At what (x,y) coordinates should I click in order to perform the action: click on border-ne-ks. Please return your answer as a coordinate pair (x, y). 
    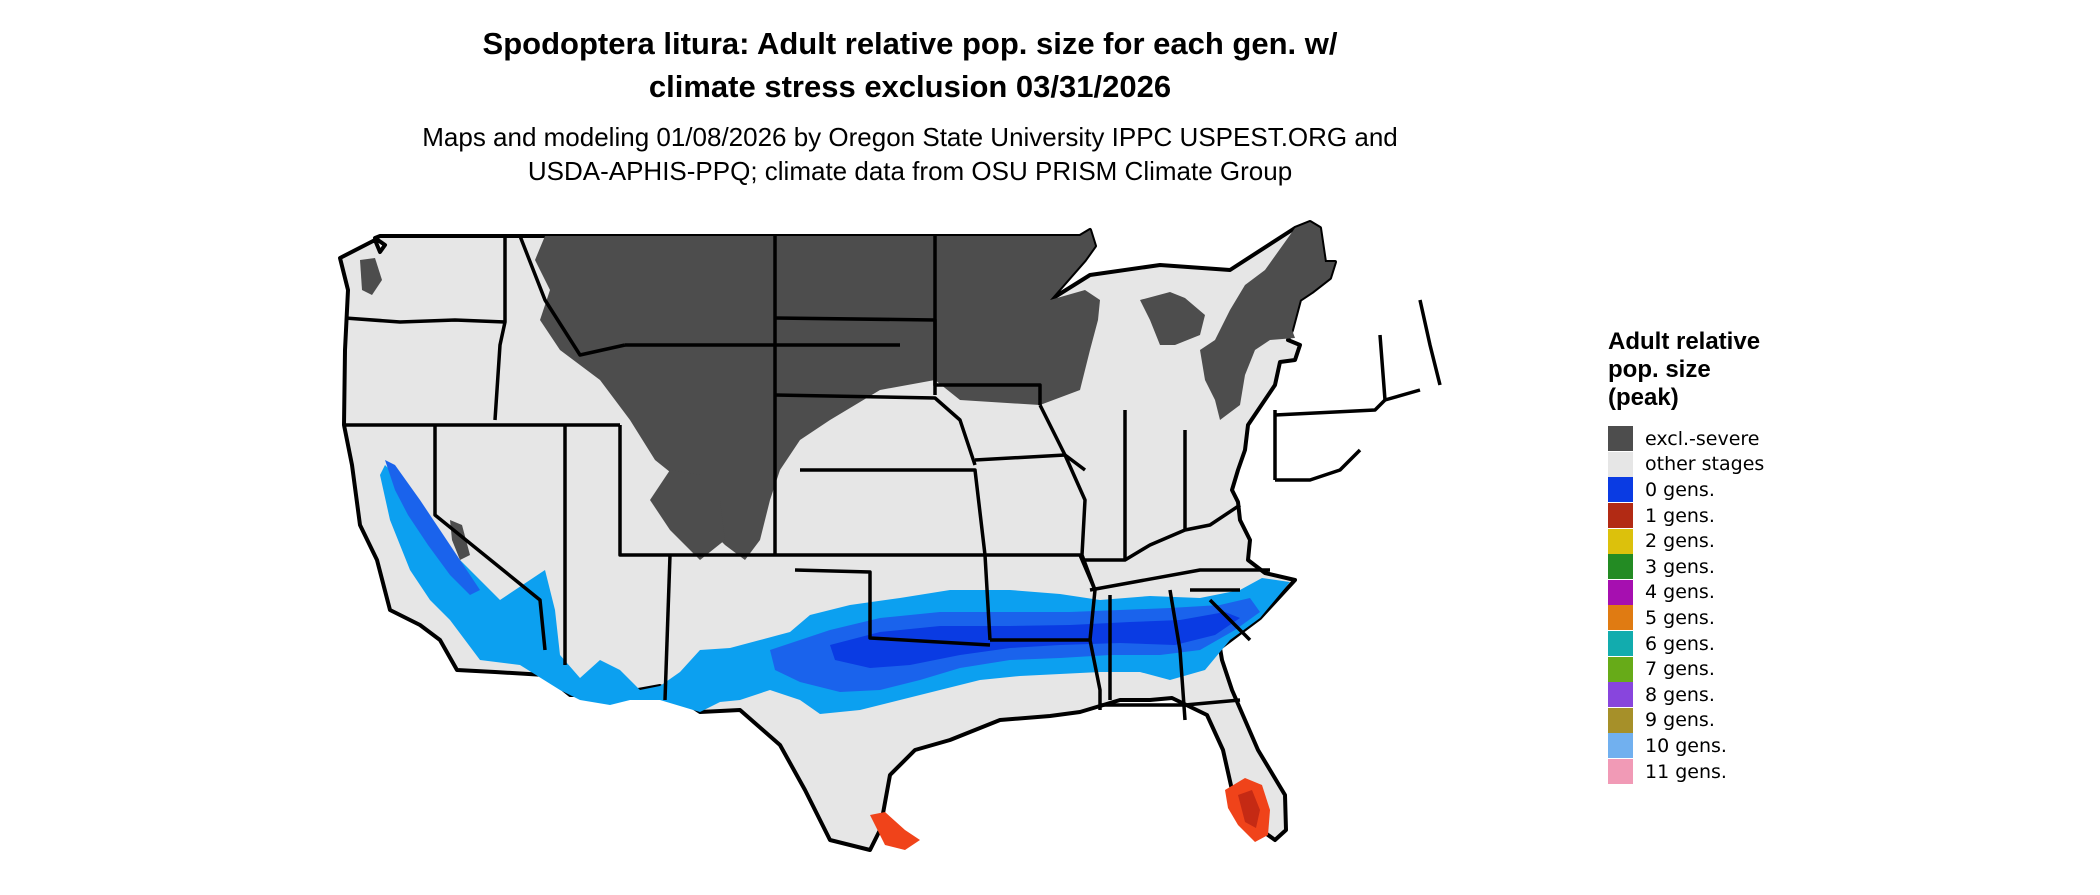
    Looking at the image, I should click on (893, 512).